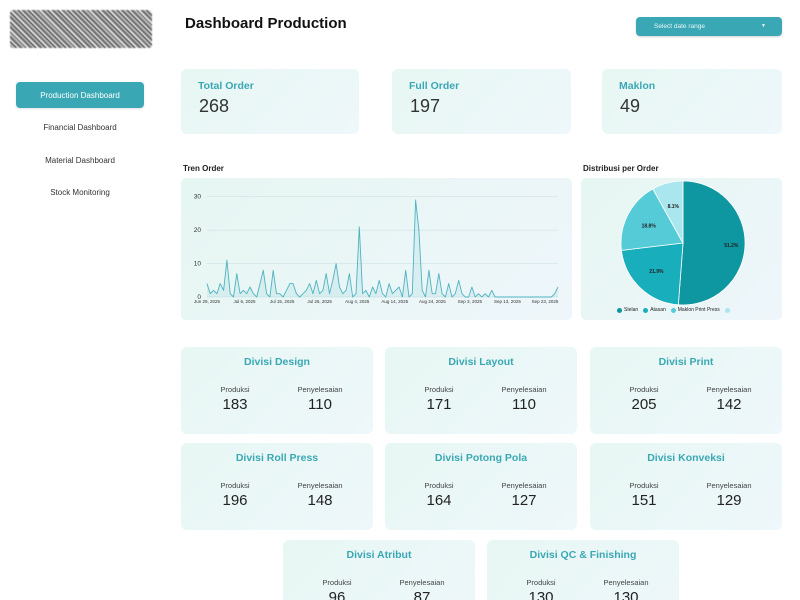 The height and width of the screenshot is (600, 800). I want to click on produksi-stat: Produksi 205, so click(644, 399).